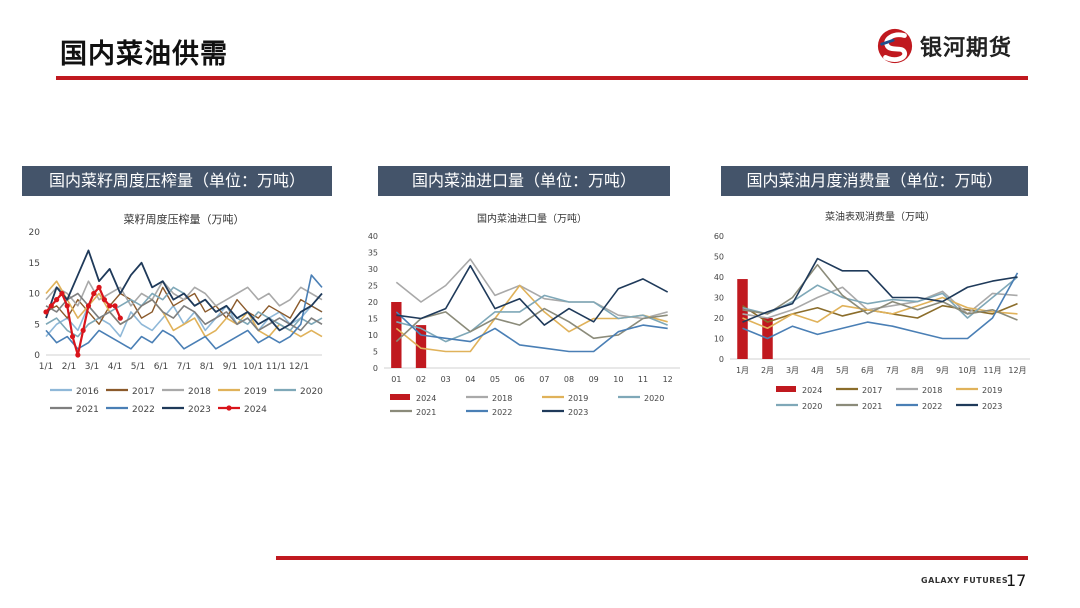  Describe the element at coordinates (895, 46) in the screenshot. I see `galaxy-logo-icon` at that location.